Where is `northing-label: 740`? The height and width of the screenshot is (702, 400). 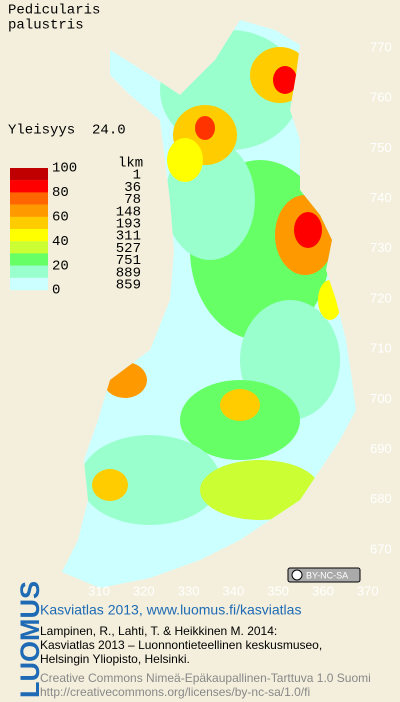 northing-label: 740 is located at coordinates (381, 197).